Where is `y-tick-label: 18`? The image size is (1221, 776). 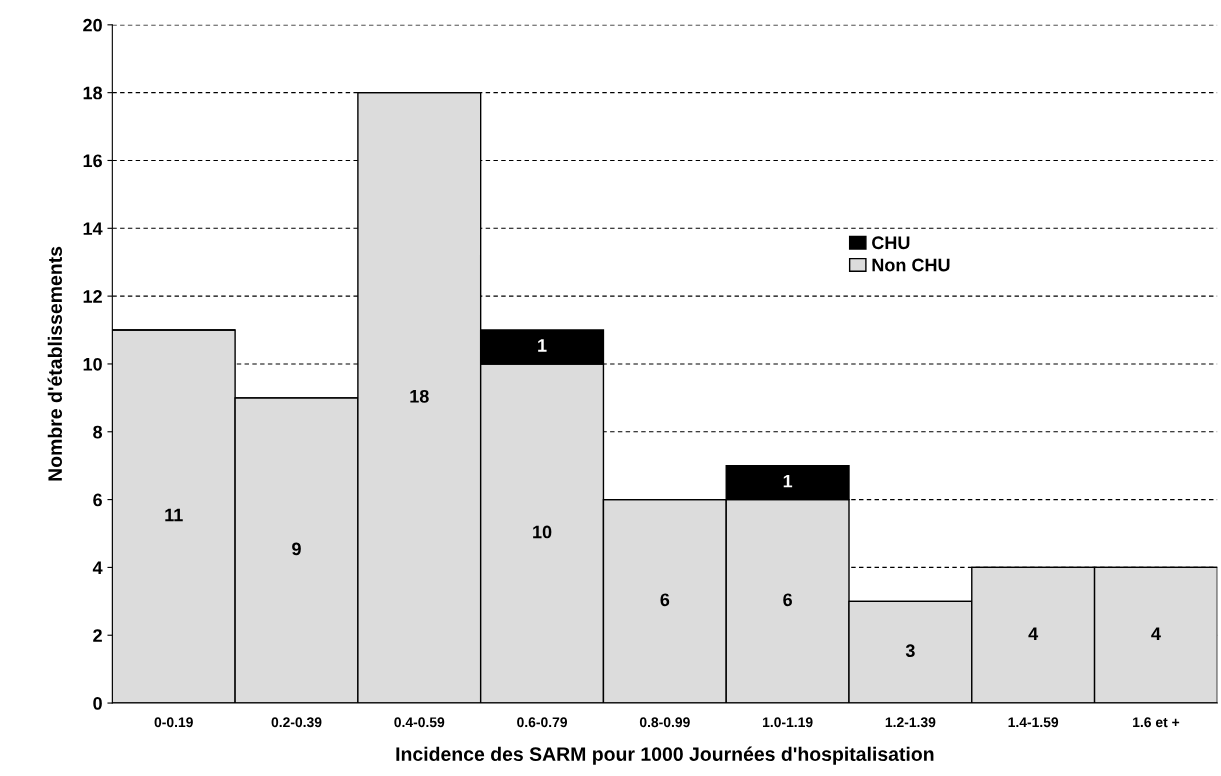
y-tick-label: 18 is located at coordinates (93, 93).